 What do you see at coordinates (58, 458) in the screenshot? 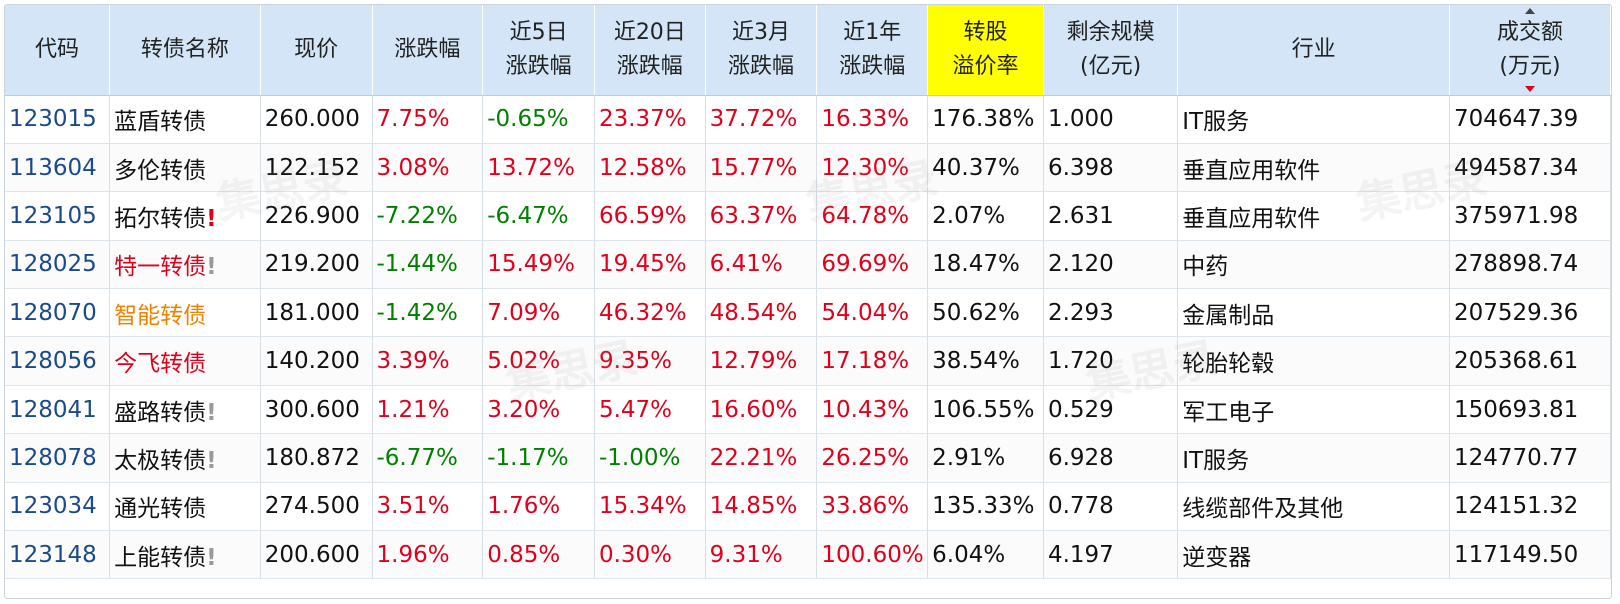
I see `cell-code: 128078` at bounding box center [58, 458].